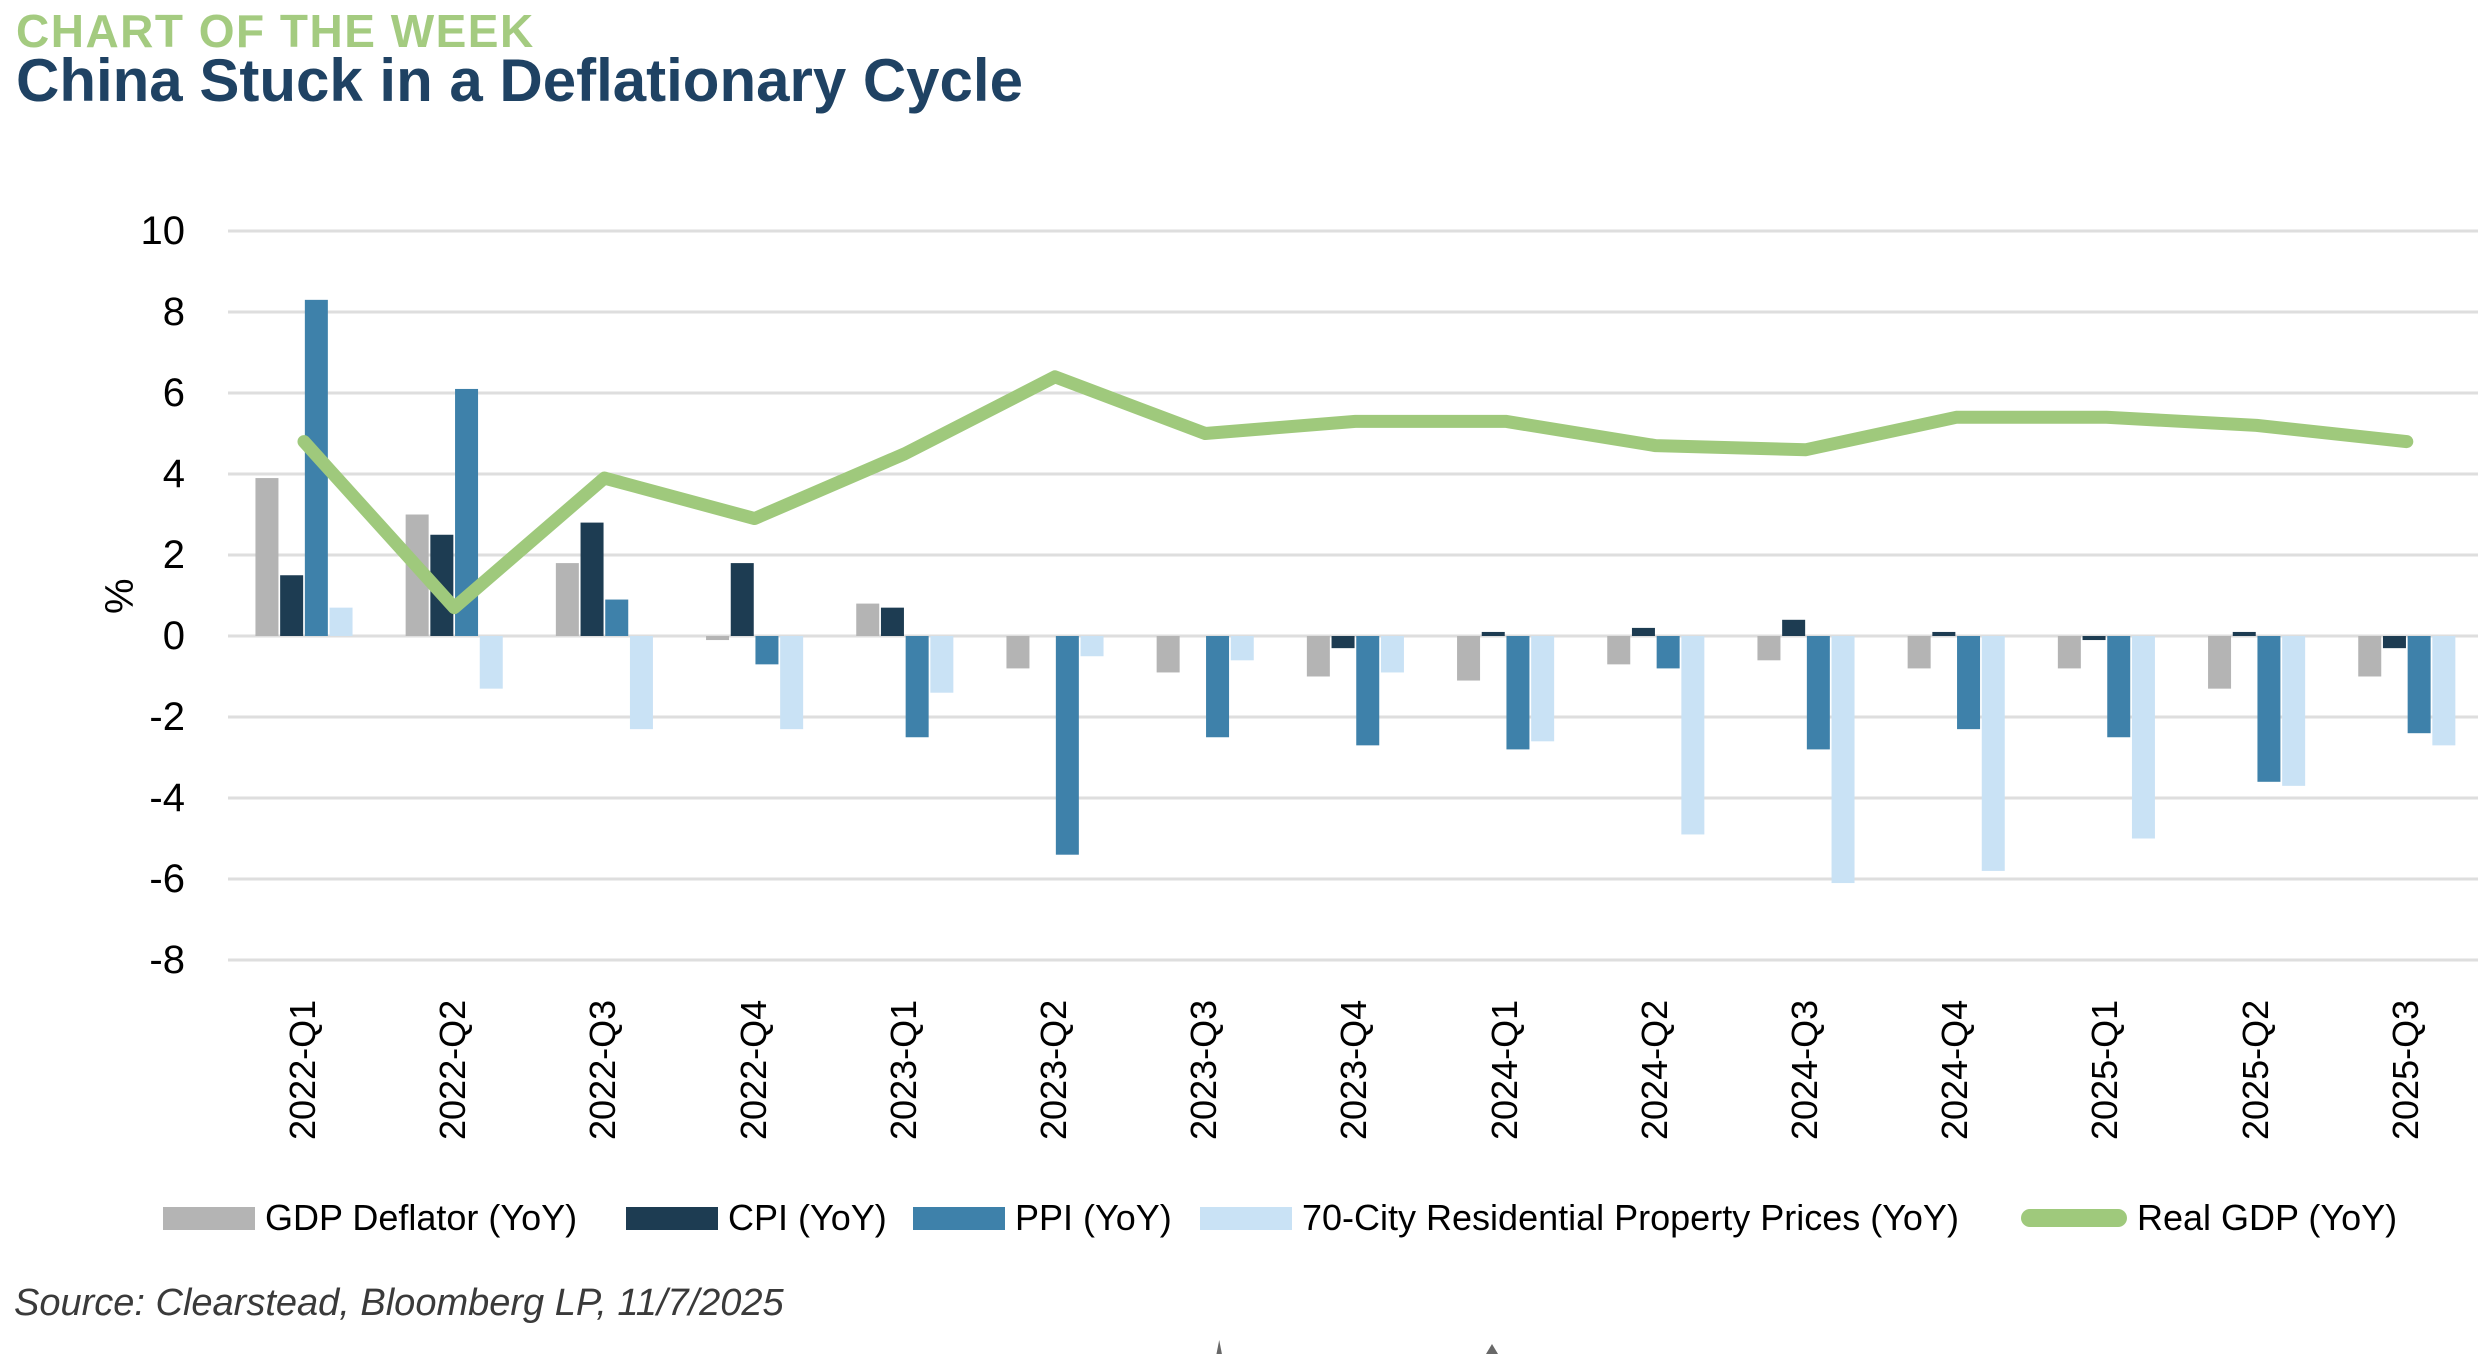 This screenshot has height=1354, width=2490. Describe the element at coordinates (173, 636) in the screenshot. I see `y-tick-label-0: 0` at that location.